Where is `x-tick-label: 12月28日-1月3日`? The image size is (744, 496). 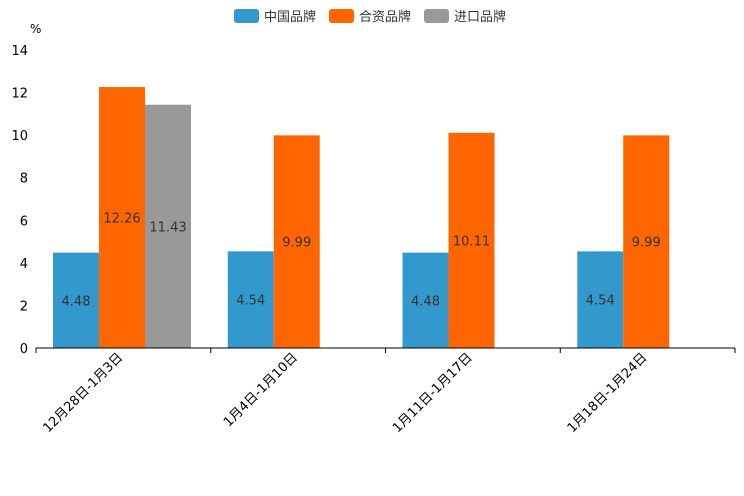
x-tick-label: 12月28日-1月3日 is located at coordinates (83, 393).